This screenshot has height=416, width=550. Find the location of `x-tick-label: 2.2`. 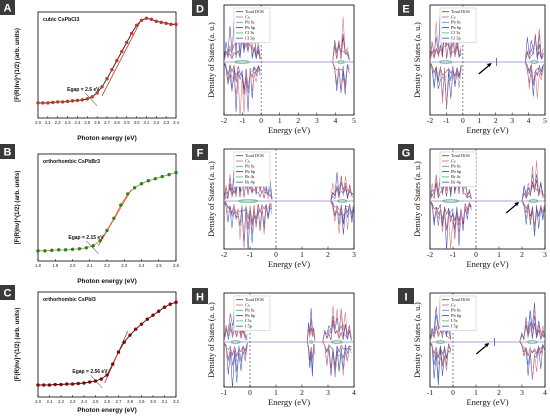

x-tick-label: 2.2 is located at coordinates (107, 265).